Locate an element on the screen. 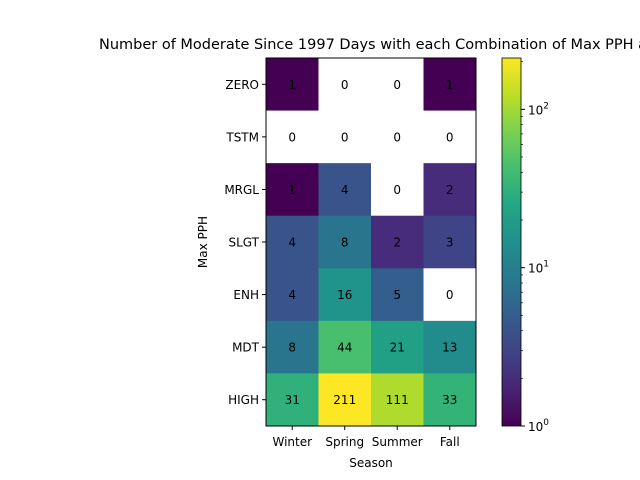  cell-value-label: 111 is located at coordinates (397, 400).